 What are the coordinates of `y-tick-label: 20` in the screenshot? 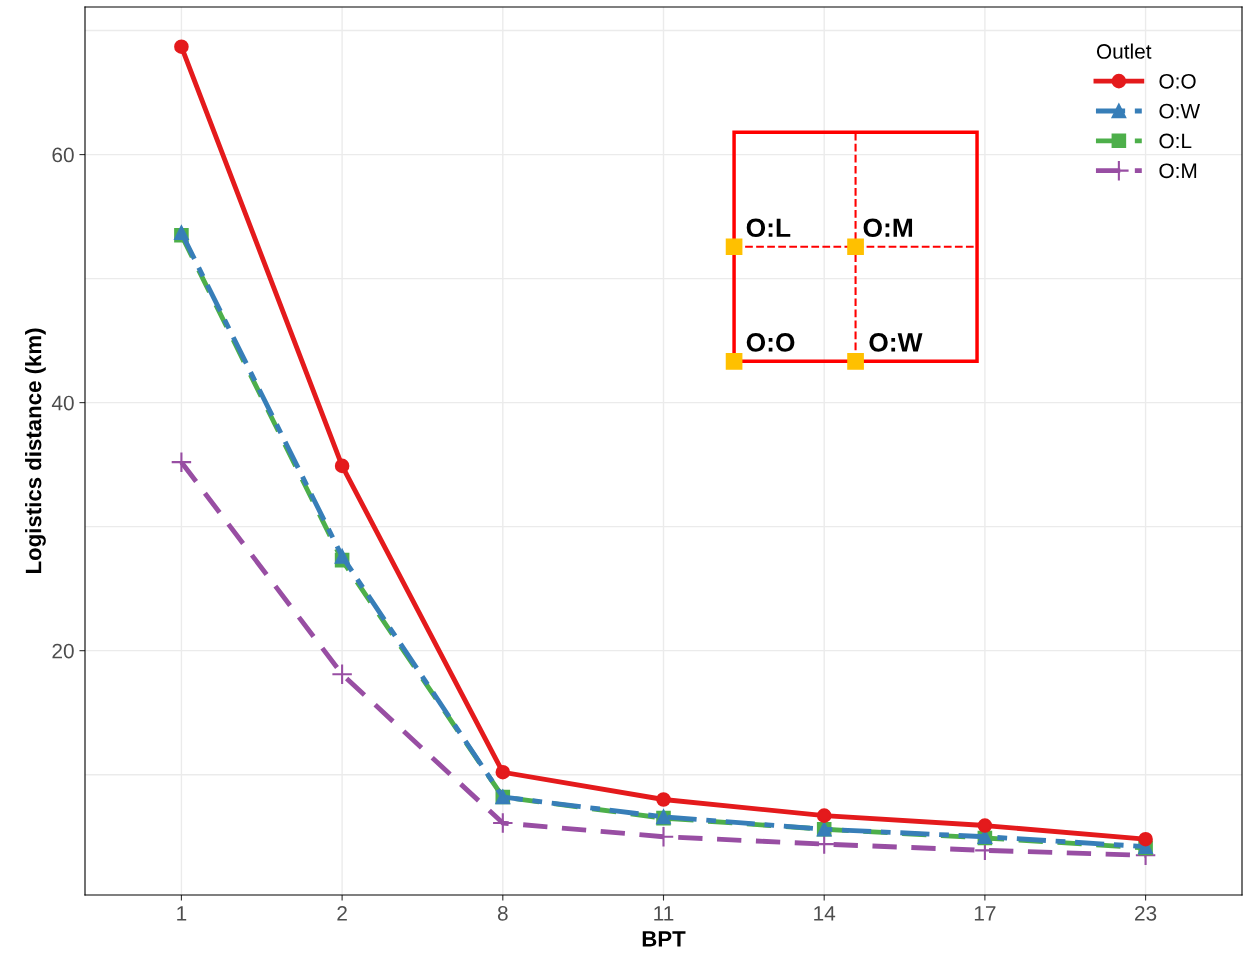 It's located at (63, 651).